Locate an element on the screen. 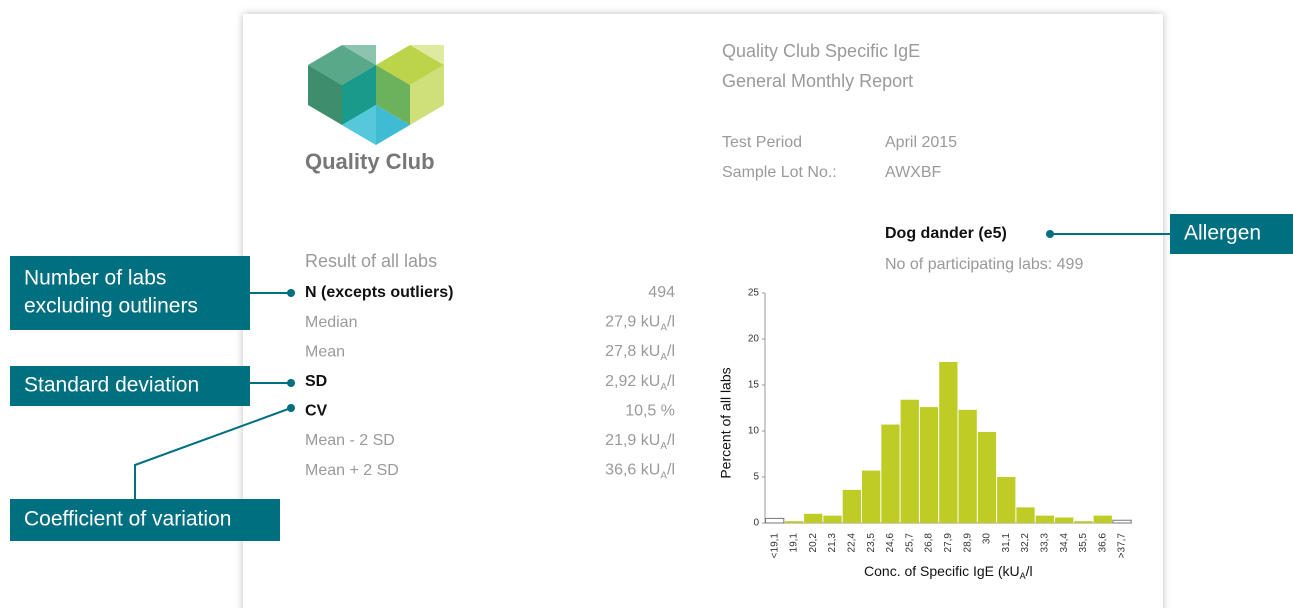 The height and width of the screenshot is (608, 1293). result-value: 10,5 % is located at coordinates (650, 411).